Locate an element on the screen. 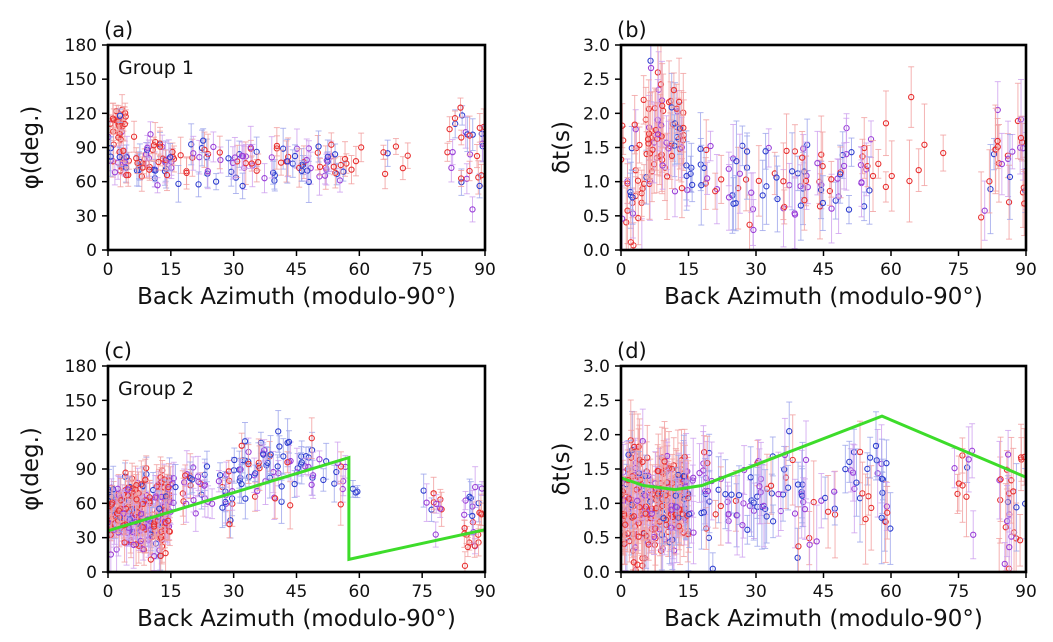 Image resolution: width=1053 pixels, height=642 pixels. panel-label: (c) is located at coordinates (118, 351).